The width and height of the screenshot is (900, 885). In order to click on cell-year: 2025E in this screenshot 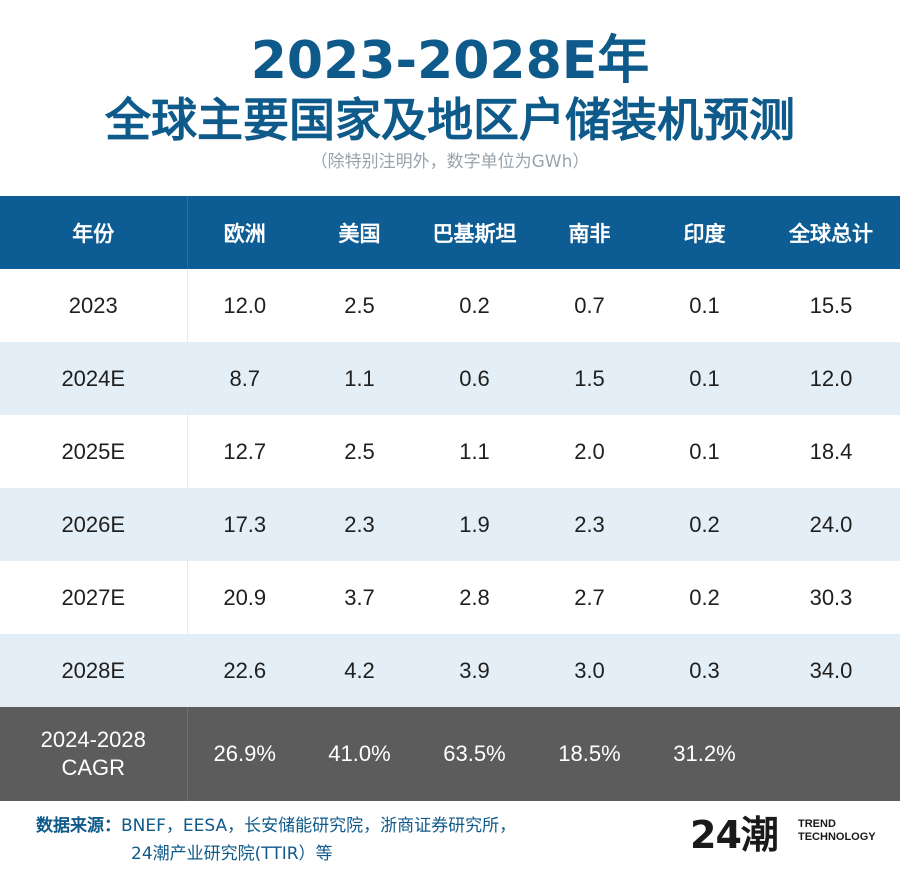, I will do `click(94, 451)`.